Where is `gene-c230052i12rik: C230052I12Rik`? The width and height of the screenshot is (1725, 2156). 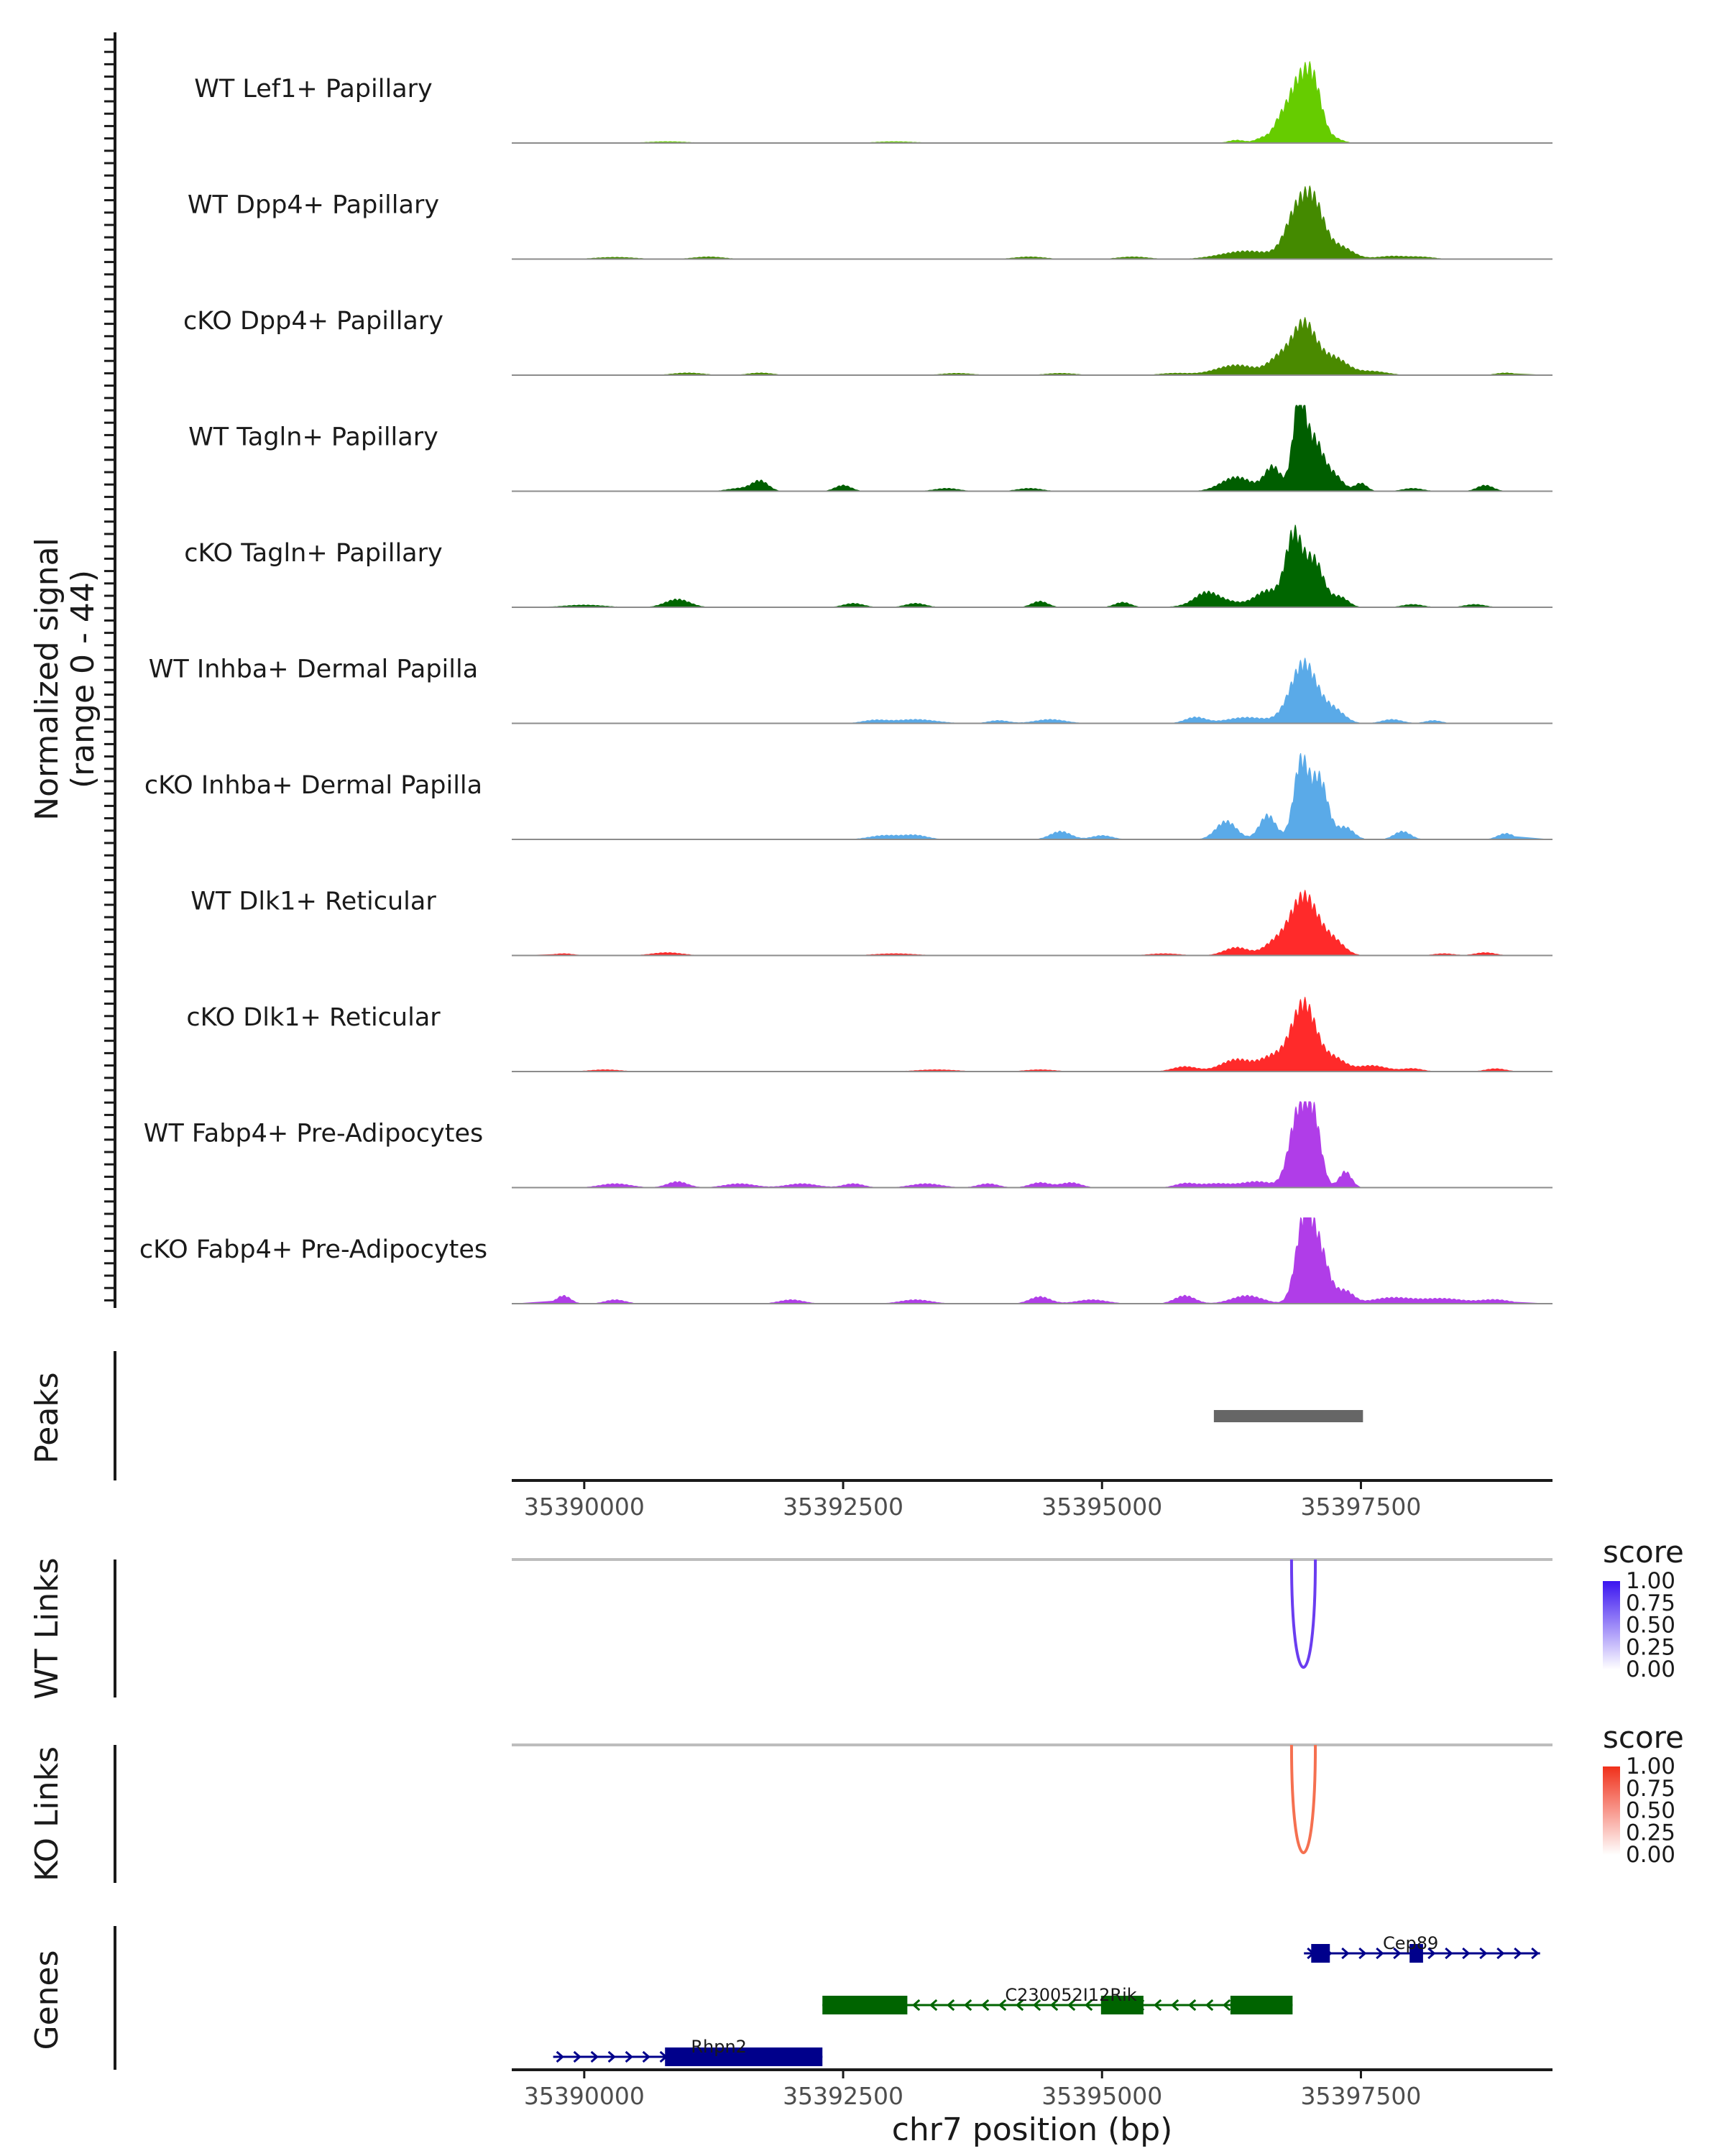 gene-c230052i12rik: C230052I12Rik is located at coordinates (1057, 1999).